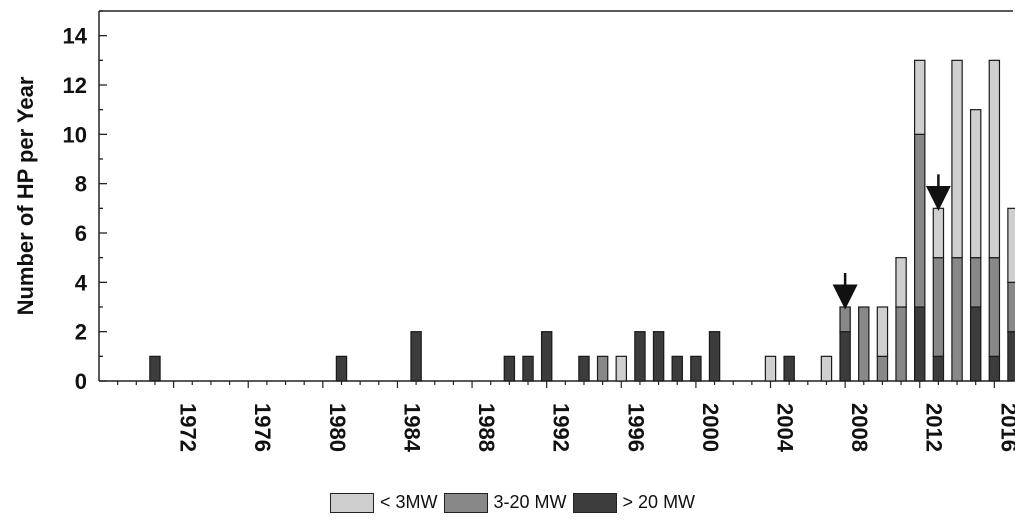 The image size is (1015, 521). I want to click on legend-label: < 3MW, so click(409, 502).